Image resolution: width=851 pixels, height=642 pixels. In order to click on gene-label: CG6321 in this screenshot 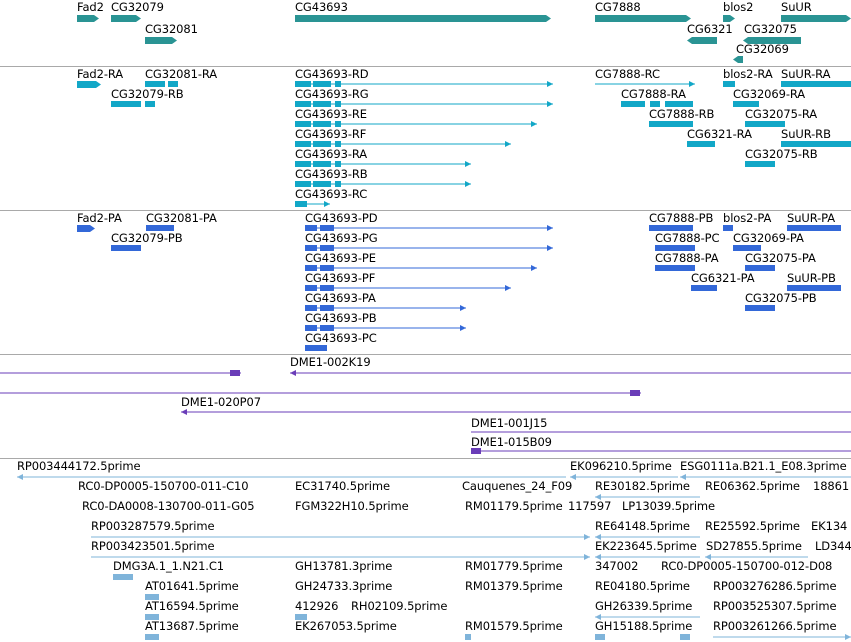, I will do `click(710, 29)`.